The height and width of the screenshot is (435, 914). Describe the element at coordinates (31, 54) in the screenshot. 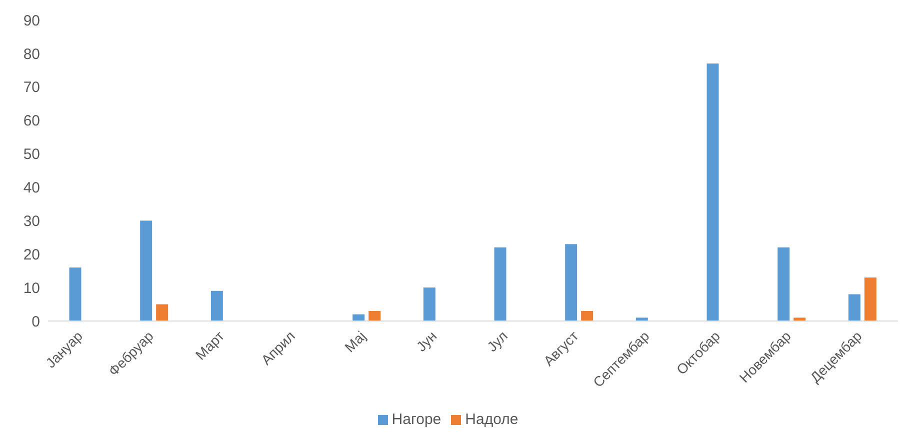

I see `y-tick-label: 80` at that location.